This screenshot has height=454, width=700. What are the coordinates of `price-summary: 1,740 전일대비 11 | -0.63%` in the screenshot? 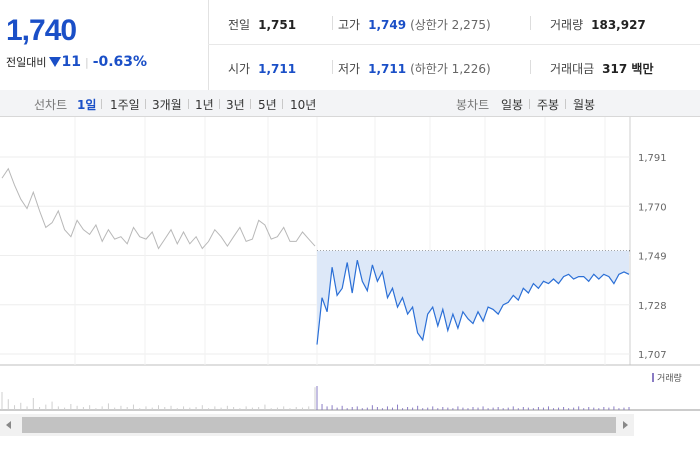 It's located at (104, 45).